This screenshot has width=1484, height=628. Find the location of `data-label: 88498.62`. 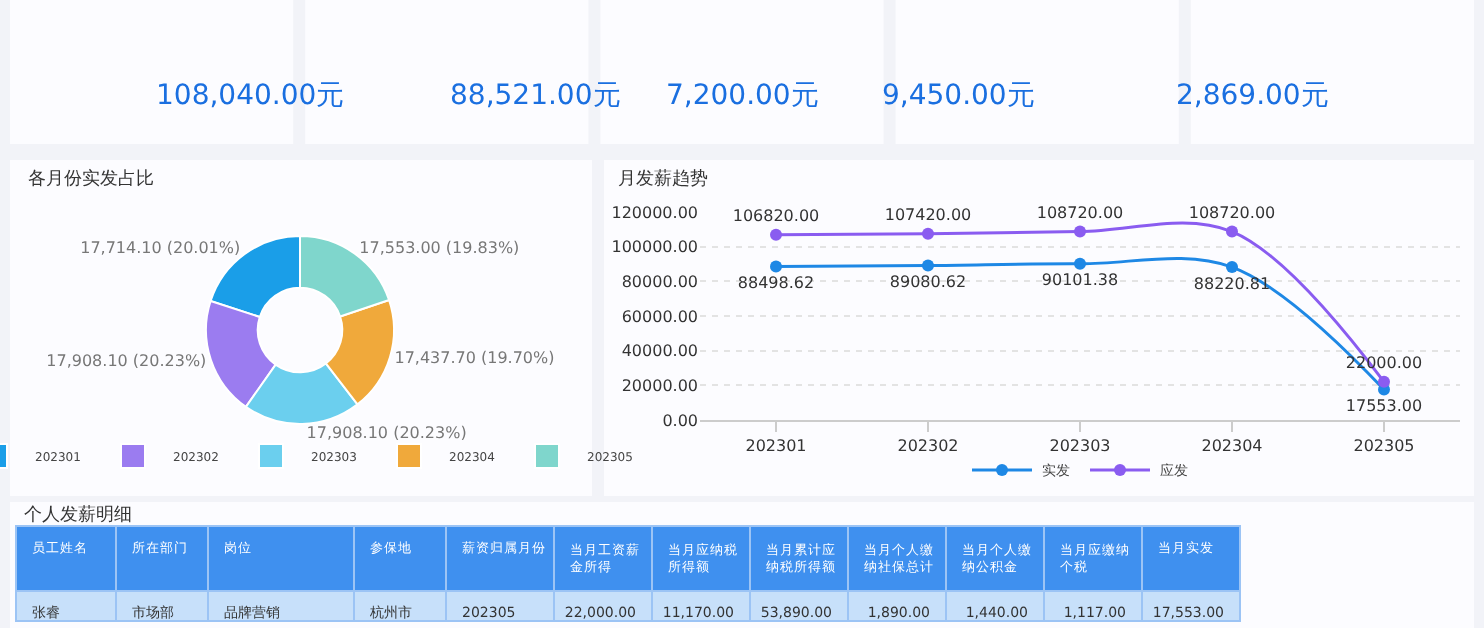

data-label: 88498.62 is located at coordinates (776, 283).